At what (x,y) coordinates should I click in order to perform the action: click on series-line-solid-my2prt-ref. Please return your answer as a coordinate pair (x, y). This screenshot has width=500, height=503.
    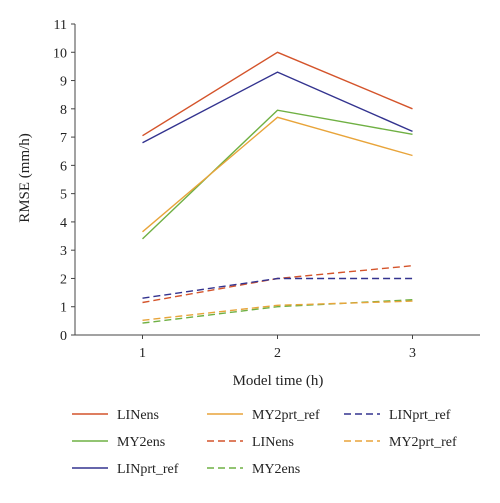
    Looking at the image, I should click on (277, 174).